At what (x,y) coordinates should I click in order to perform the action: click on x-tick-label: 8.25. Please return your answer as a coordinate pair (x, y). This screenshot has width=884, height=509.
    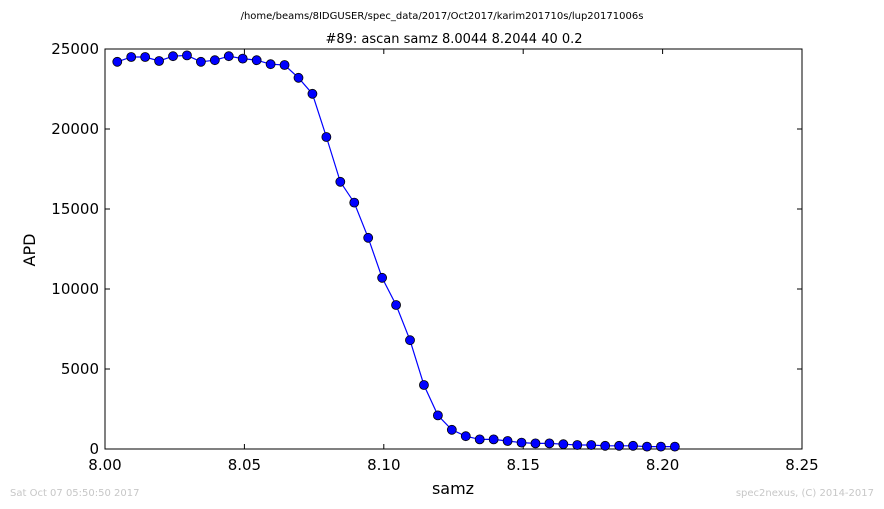
    Looking at the image, I should click on (801, 465).